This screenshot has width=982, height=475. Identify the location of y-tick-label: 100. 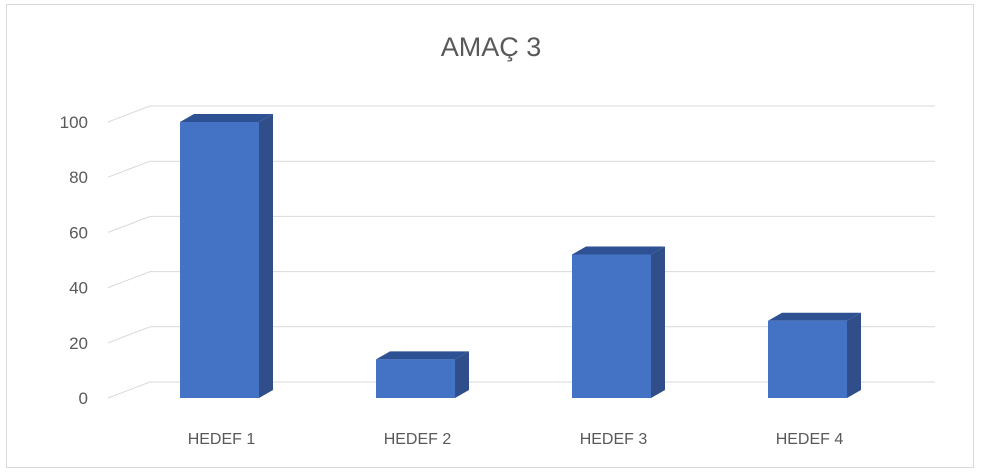
(74, 122).